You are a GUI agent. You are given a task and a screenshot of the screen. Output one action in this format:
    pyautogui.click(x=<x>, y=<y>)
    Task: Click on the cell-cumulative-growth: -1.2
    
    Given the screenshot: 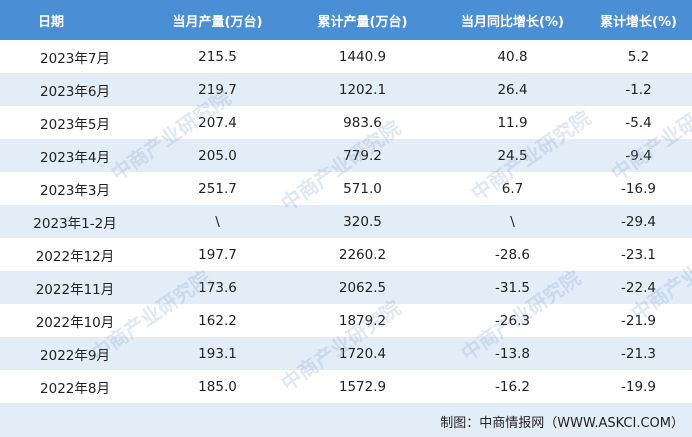 What is the action you would take?
    pyautogui.click(x=638, y=89)
    